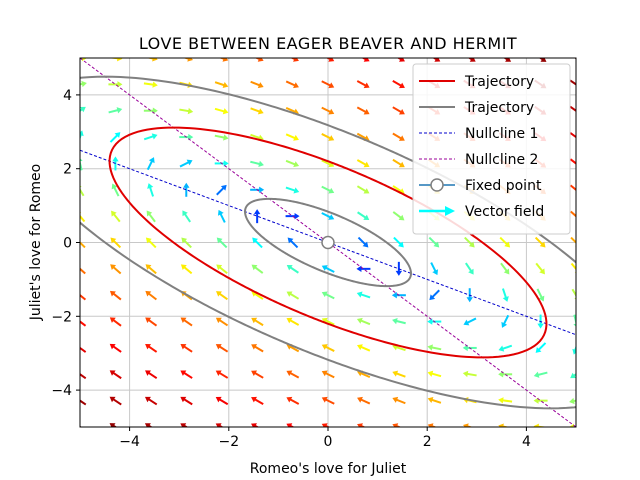 The height and width of the screenshot is (480, 640). Describe the element at coordinates (67, 170) in the screenshot. I see `y-tick-label: 2` at that location.